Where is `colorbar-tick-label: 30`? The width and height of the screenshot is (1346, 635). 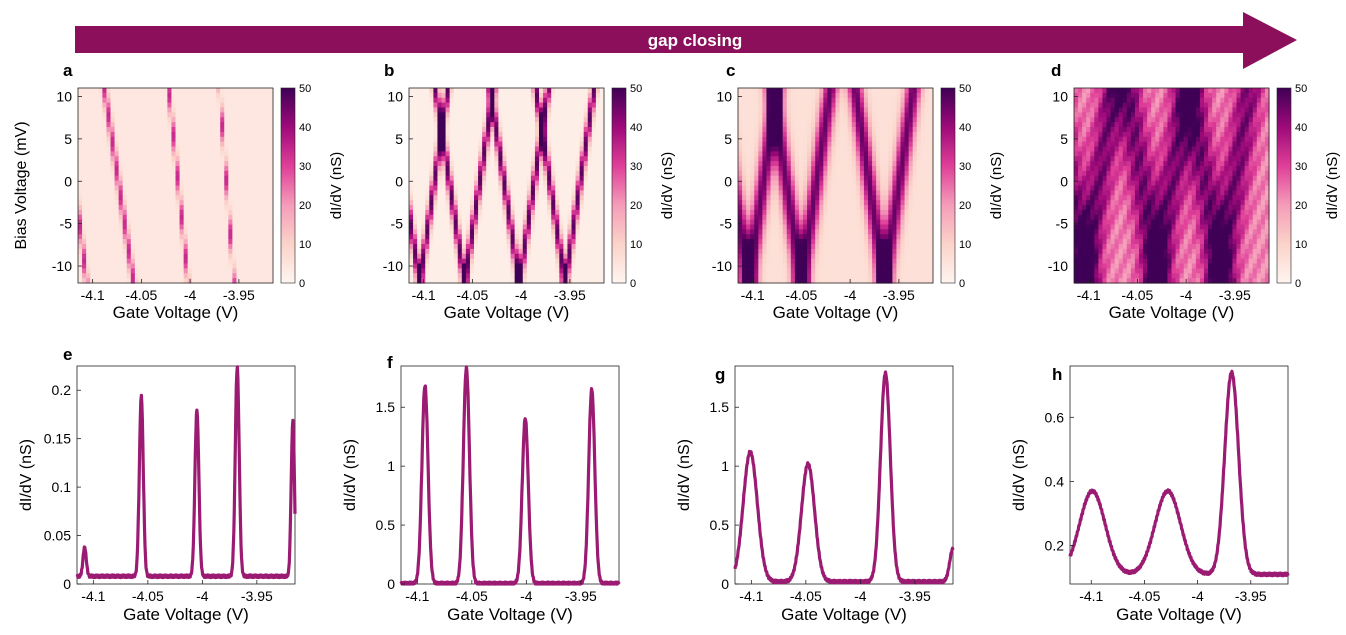 colorbar-tick-label: 30 is located at coordinates (305, 167).